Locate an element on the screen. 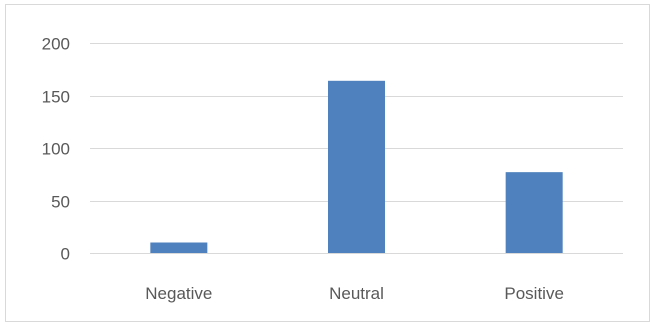 The width and height of the screenshot is (657, 327). y-tick-label: 50 is located at coordinates (60, 202).